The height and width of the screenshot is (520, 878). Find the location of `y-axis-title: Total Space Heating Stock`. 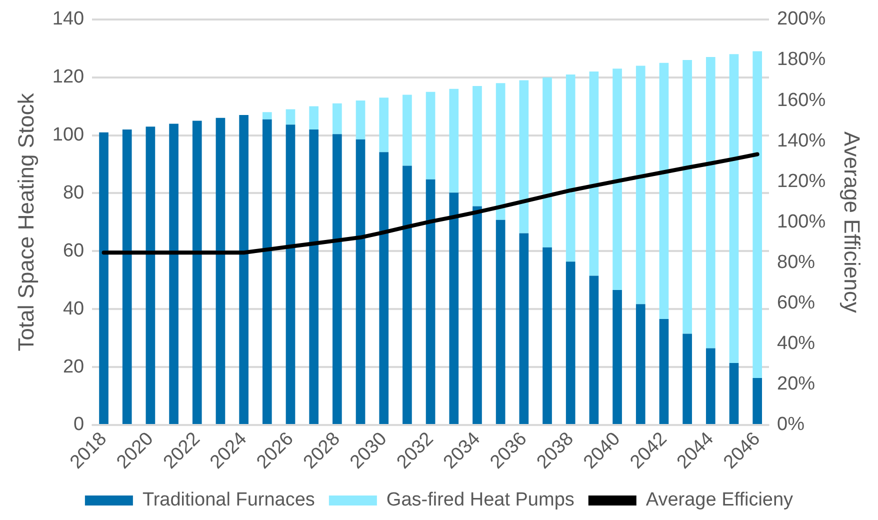

y-axis-title: Total Space Heating Stock is located at coordinates (25, 222).